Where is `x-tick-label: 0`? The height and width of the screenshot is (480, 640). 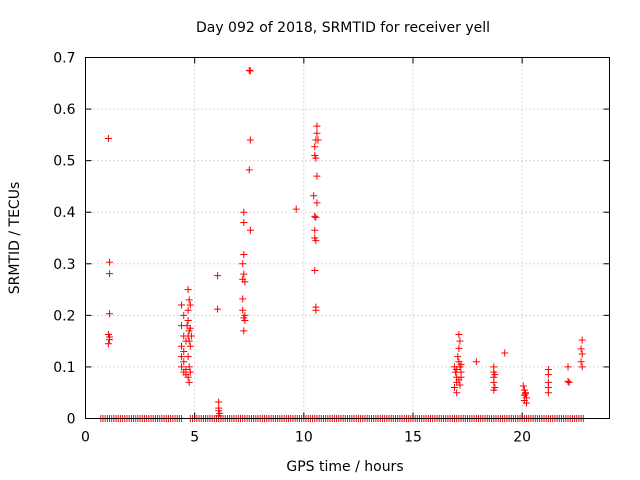 x-tick-label: 0 is located at coordinates (85, 438).